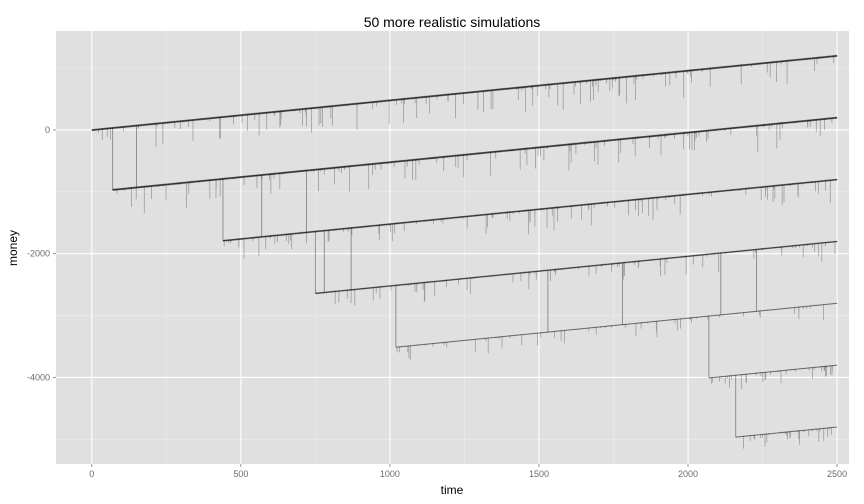 Image resolution: width=864 pixels, height=504 pixels. I want to click on x-tick-label: 1500, so click(539, 474).